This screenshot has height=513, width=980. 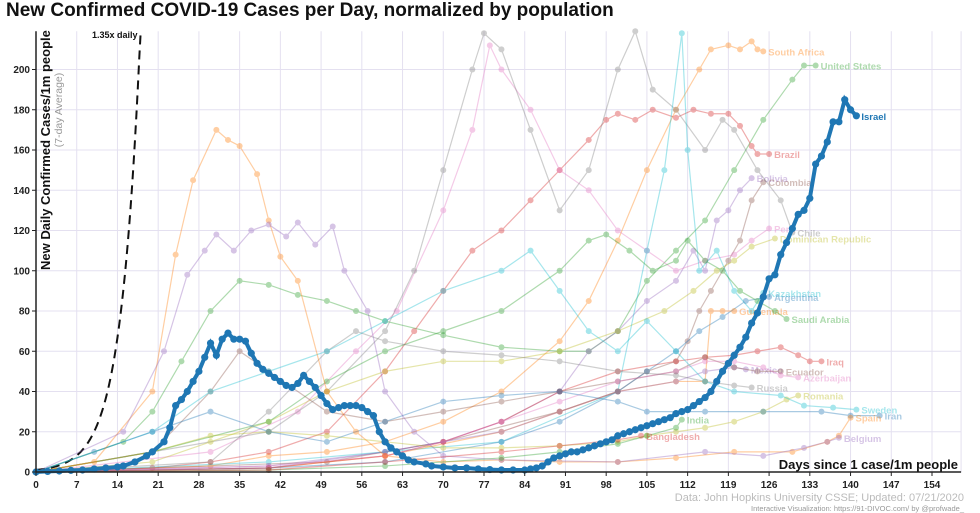 What do you see at coordinates (868, 464) in the screenshot?
I see `x-axis-label: Days since 1 case/1m people` at bounding box center [868, 464].